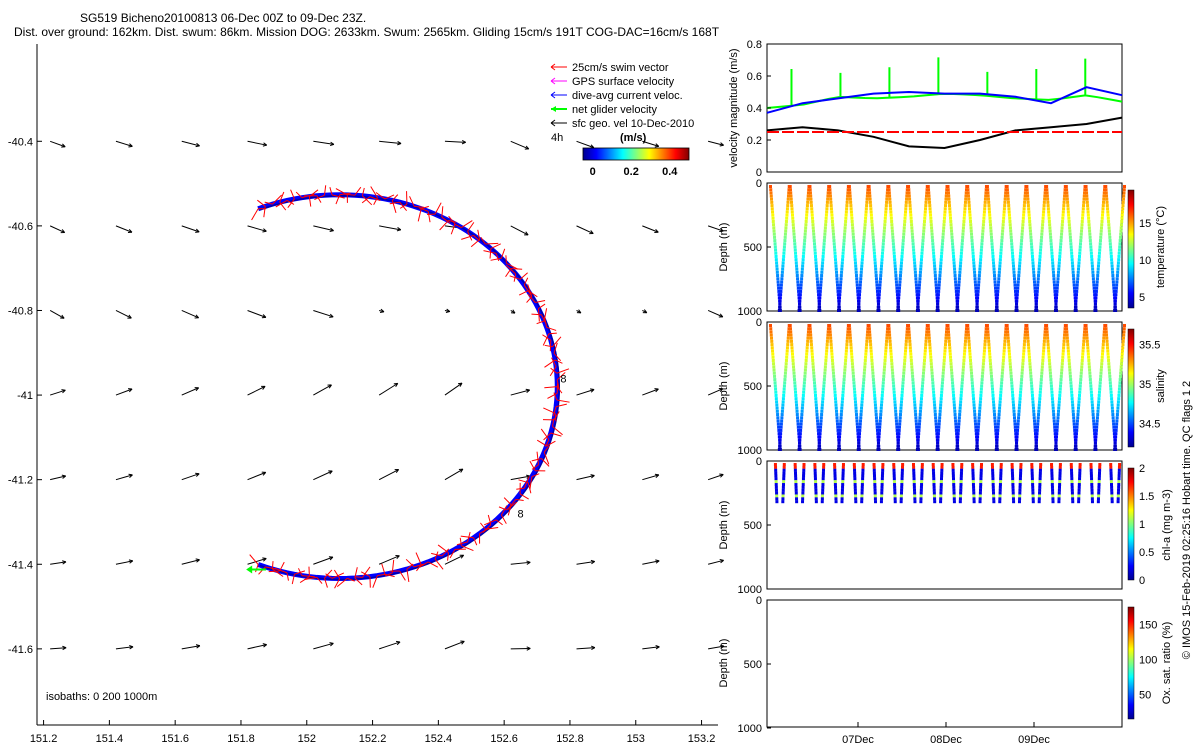  I want to click on oxygen-axes, so click(944, 663).